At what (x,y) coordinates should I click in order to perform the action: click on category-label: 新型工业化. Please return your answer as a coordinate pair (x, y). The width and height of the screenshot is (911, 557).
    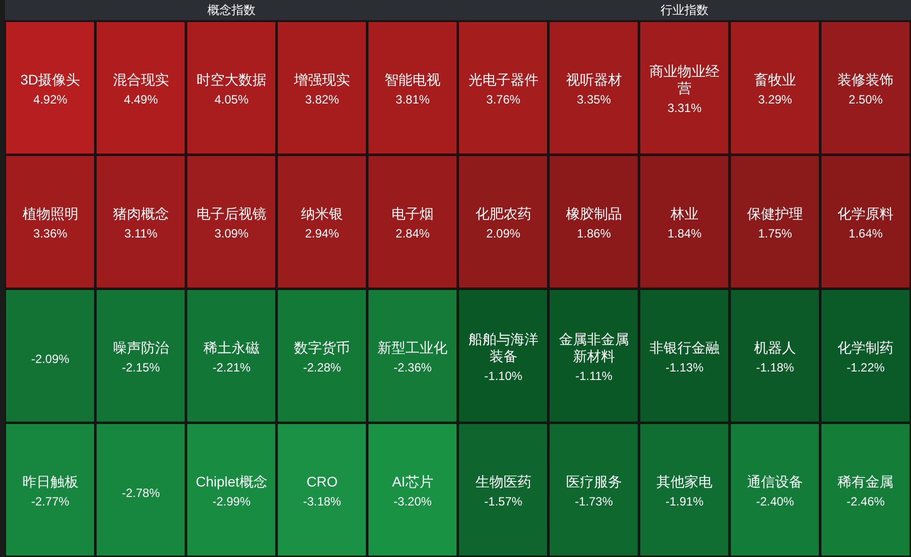
    Looking at the image, I should click on (413, 348).